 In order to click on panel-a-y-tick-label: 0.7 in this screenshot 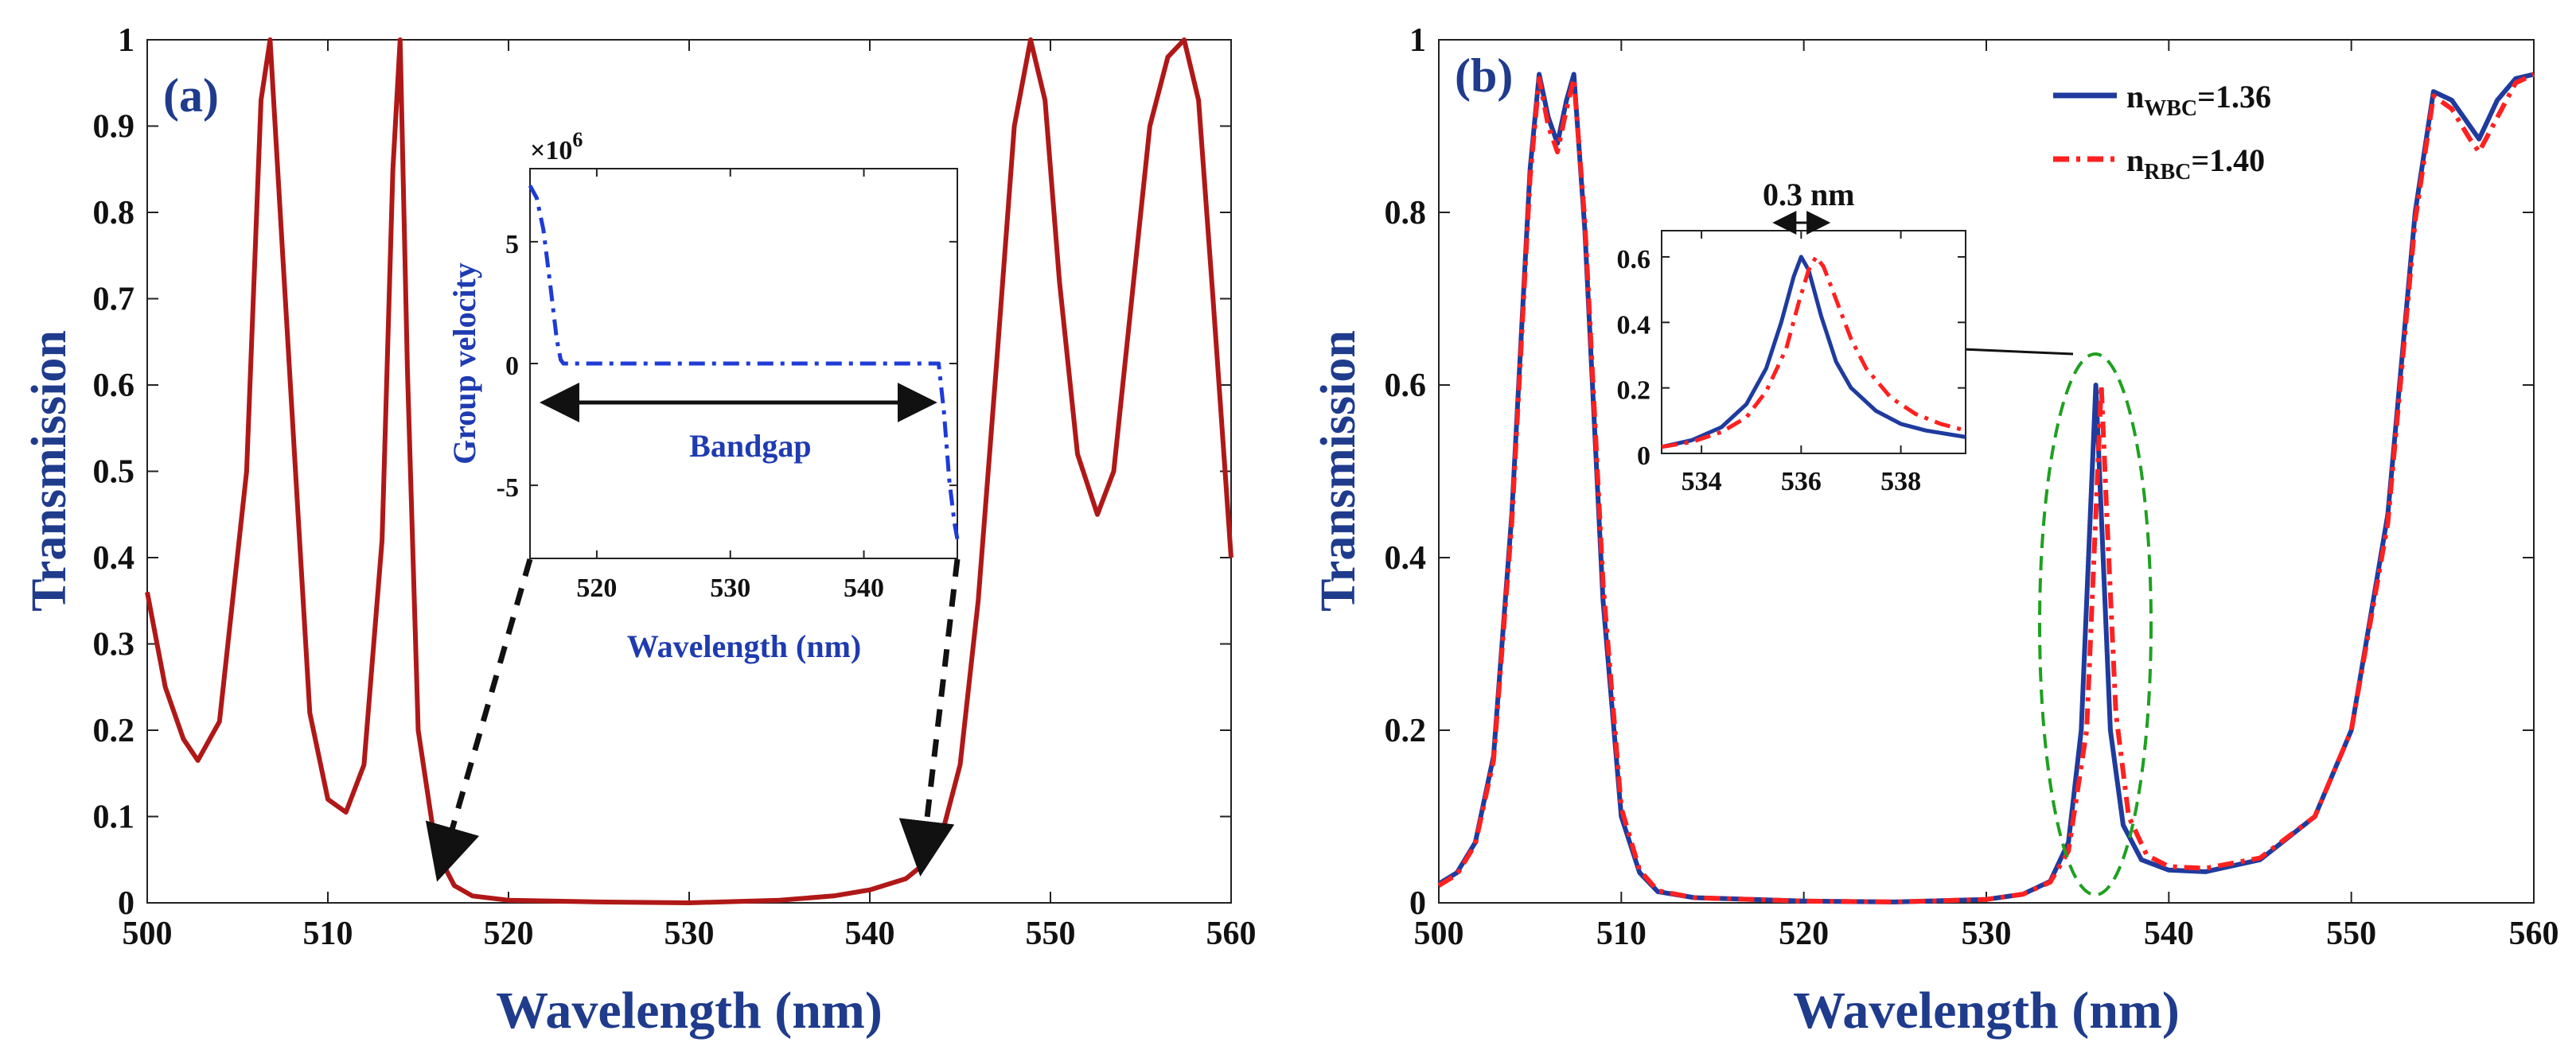, I will do `click(114, 300)`.